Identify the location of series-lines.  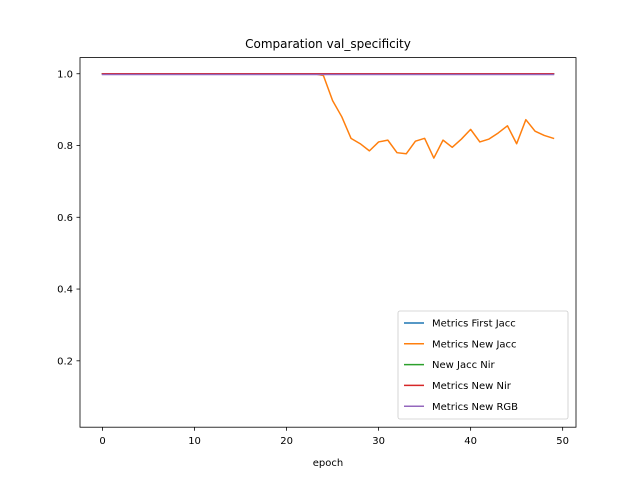
(328, 116).